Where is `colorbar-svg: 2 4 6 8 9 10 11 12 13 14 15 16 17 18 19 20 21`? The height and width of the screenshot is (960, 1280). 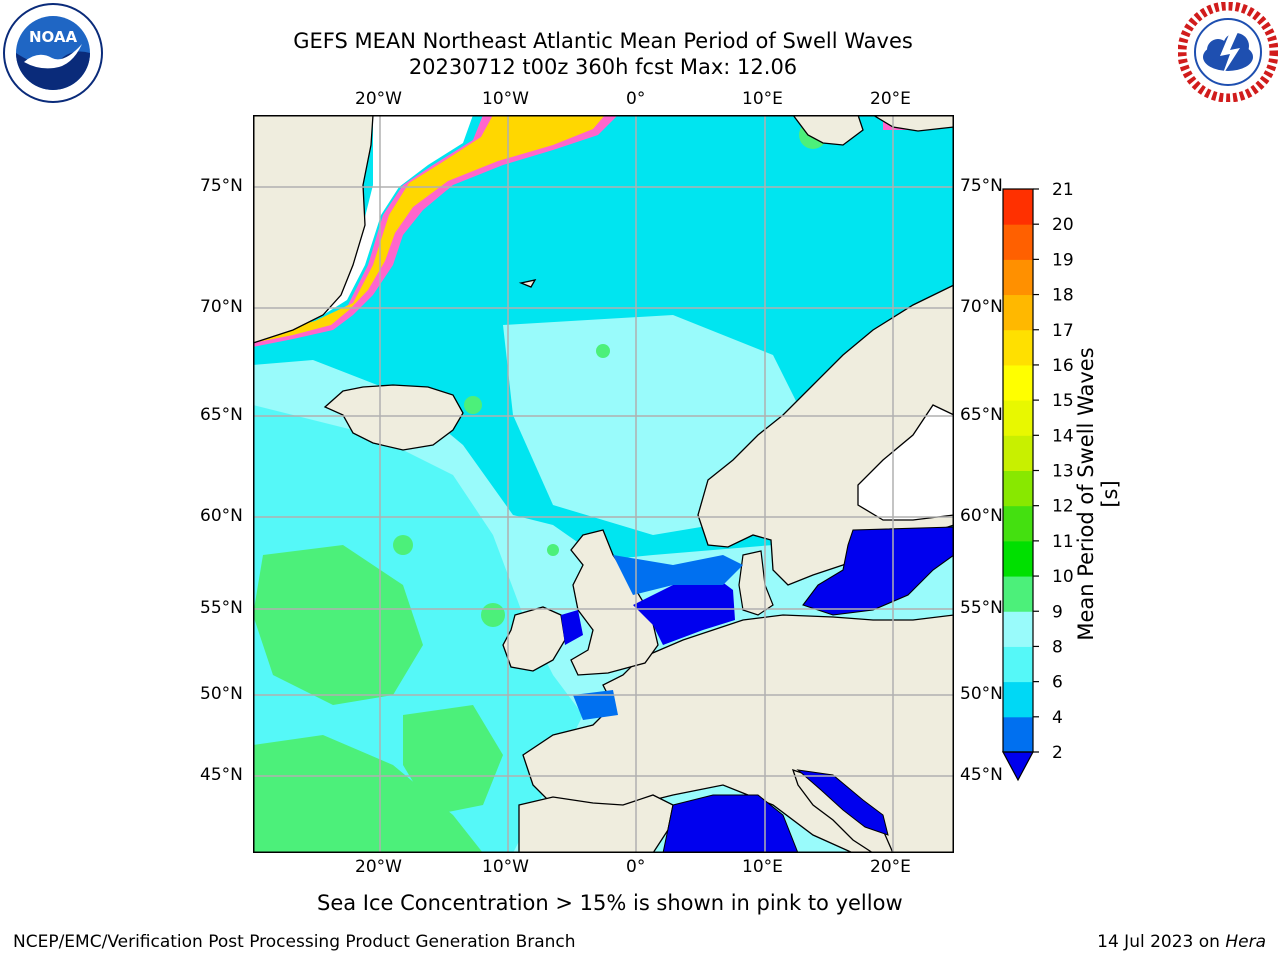
colorbar-svg: 2 4 6 8 9 10 11 12 13 14 15 16 17 18 19 20 21 is located at coordinates (1037, 481).